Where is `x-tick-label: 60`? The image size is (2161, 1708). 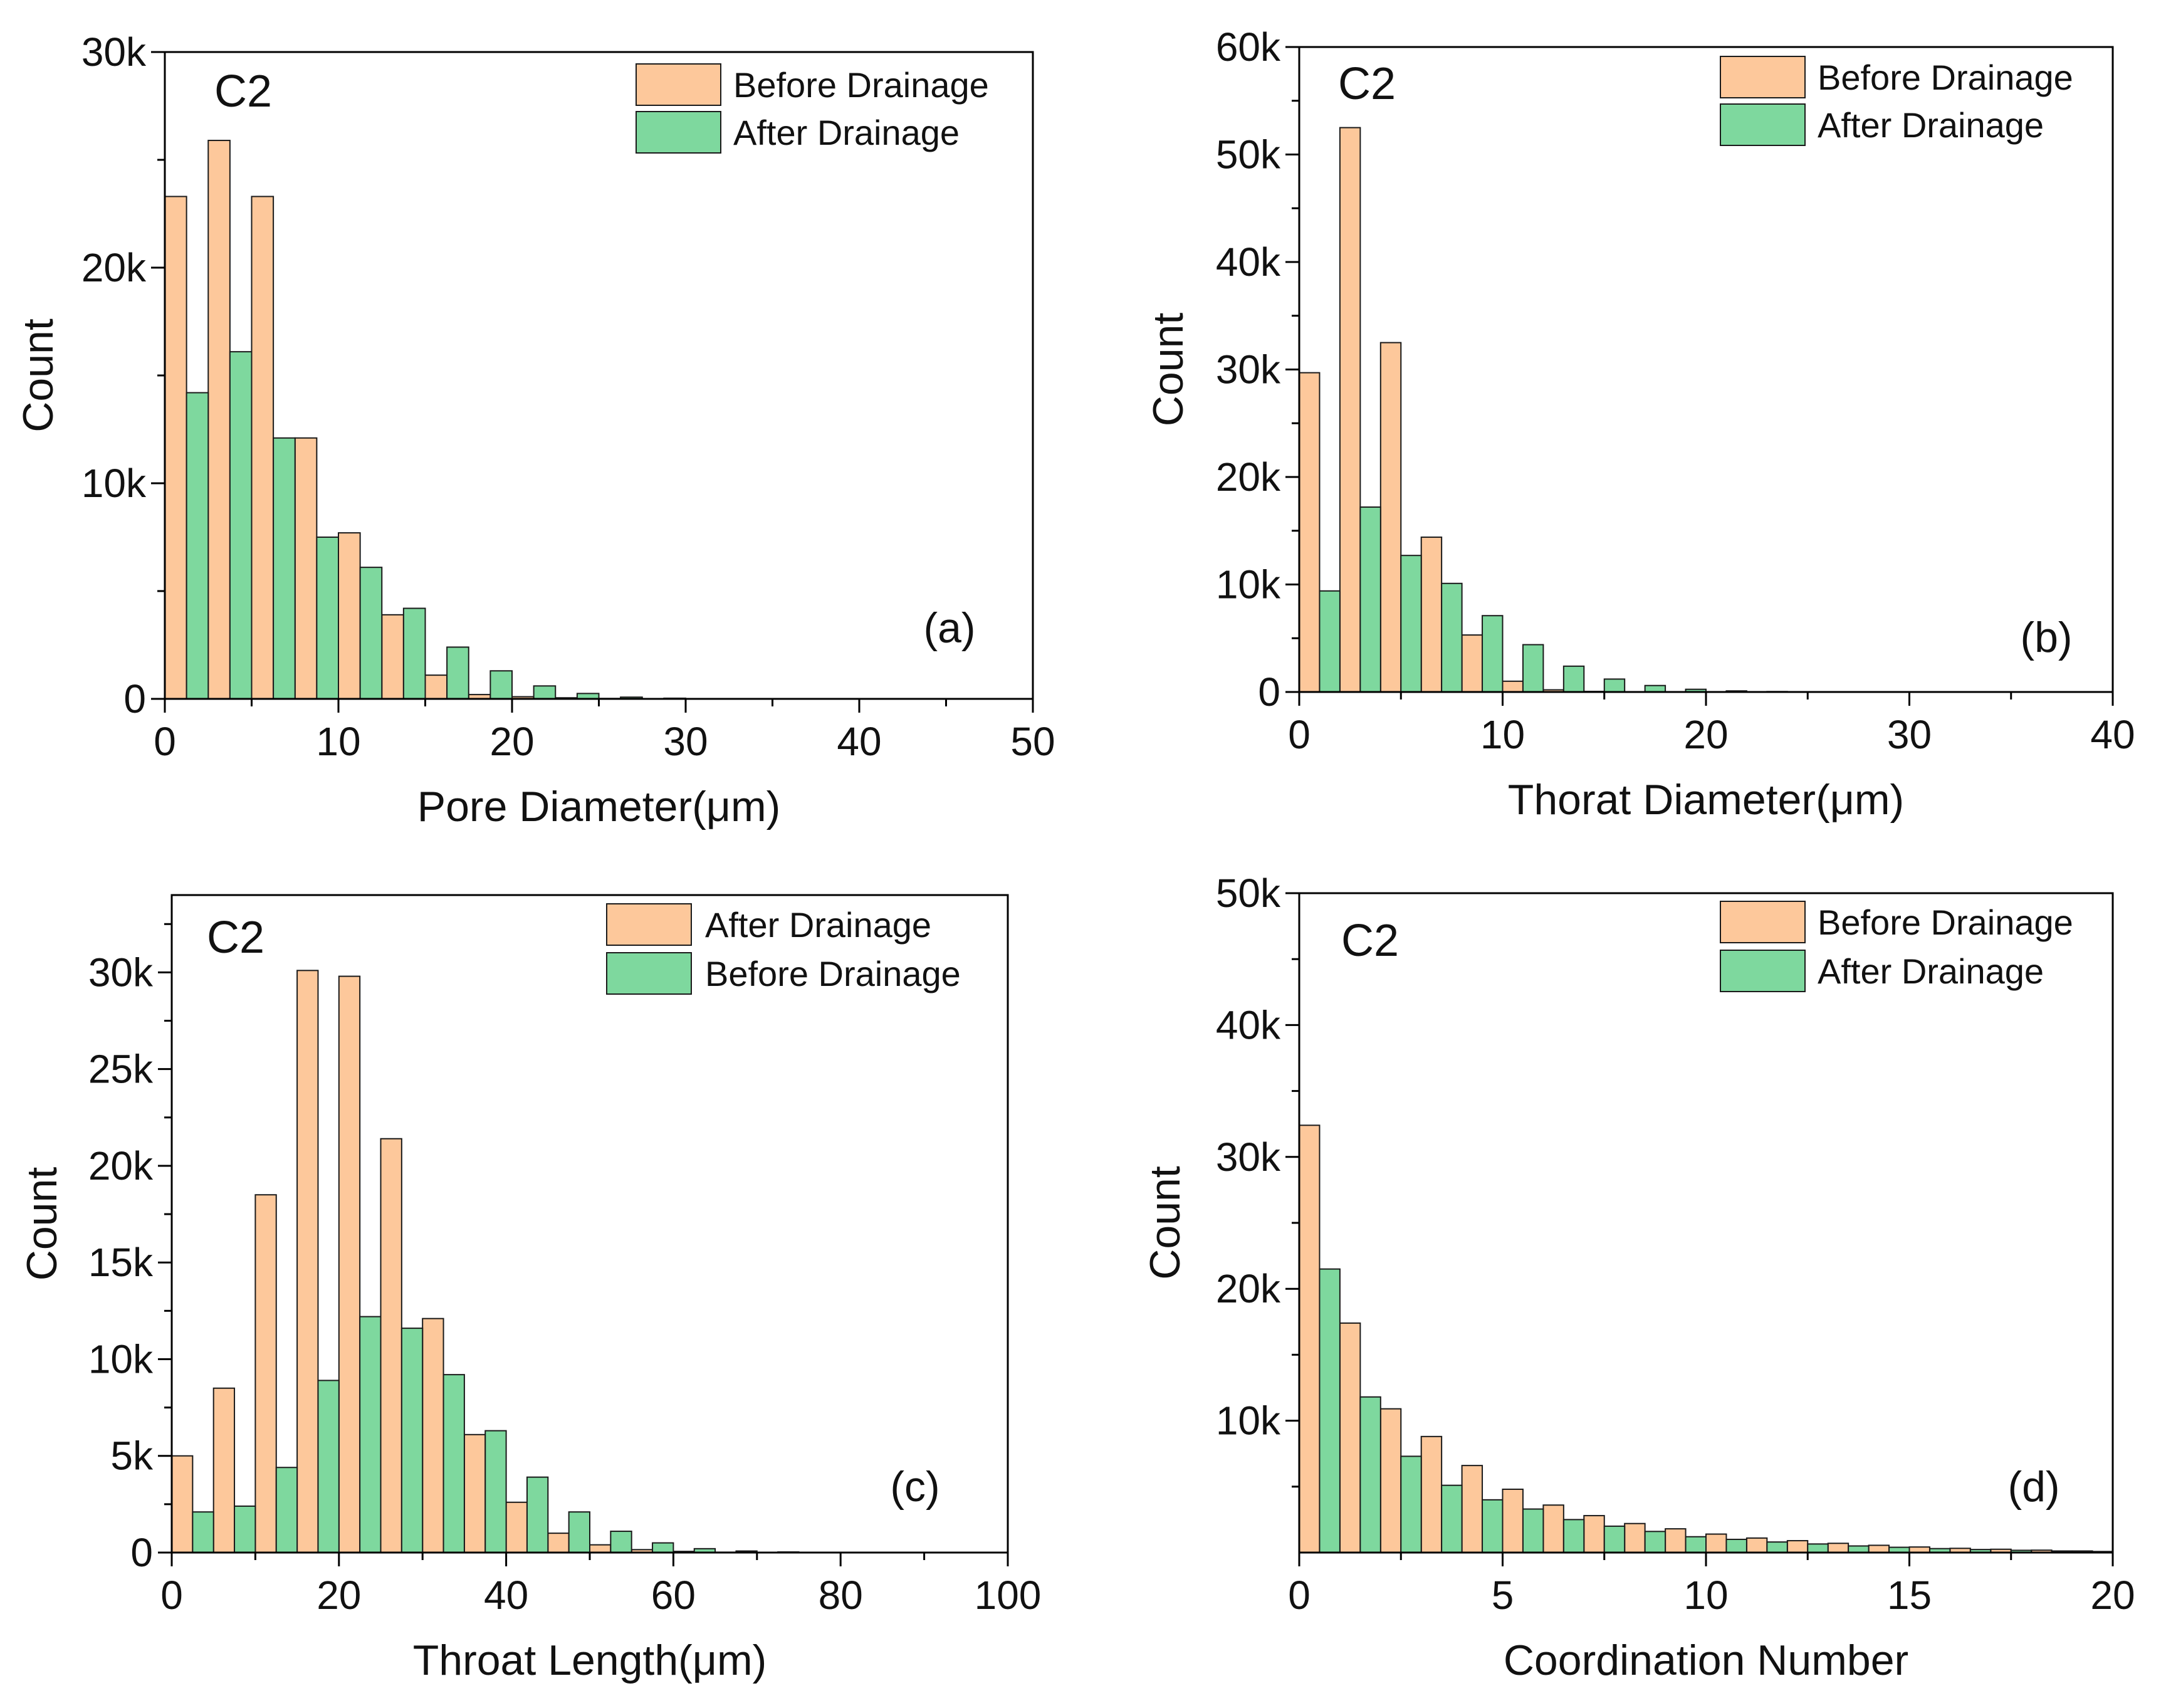 x-tick-label: 60 is located at coordinates (673, 1595).